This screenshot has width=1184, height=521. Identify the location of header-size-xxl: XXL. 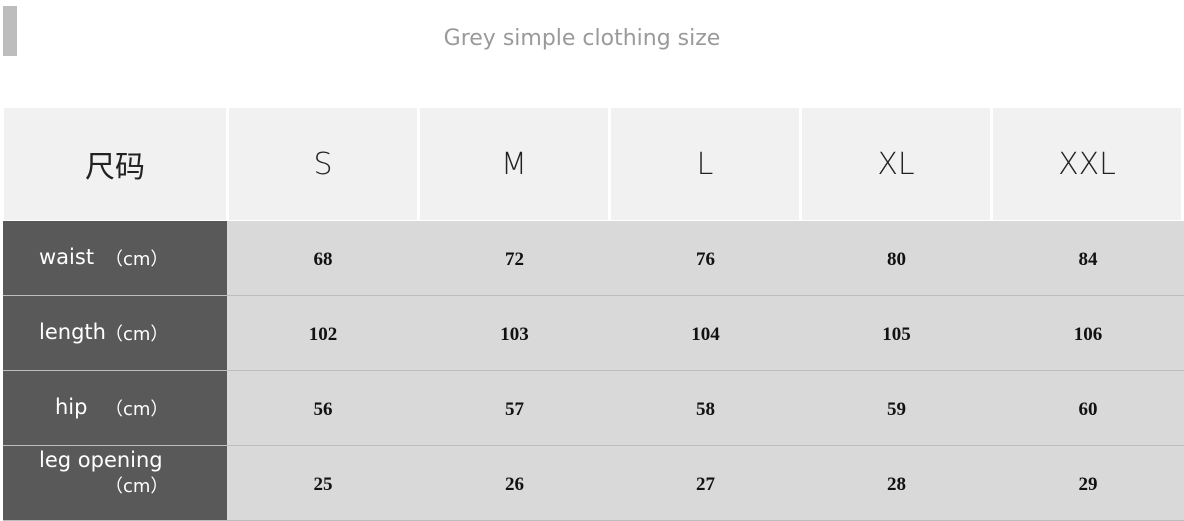
(1087, 164).